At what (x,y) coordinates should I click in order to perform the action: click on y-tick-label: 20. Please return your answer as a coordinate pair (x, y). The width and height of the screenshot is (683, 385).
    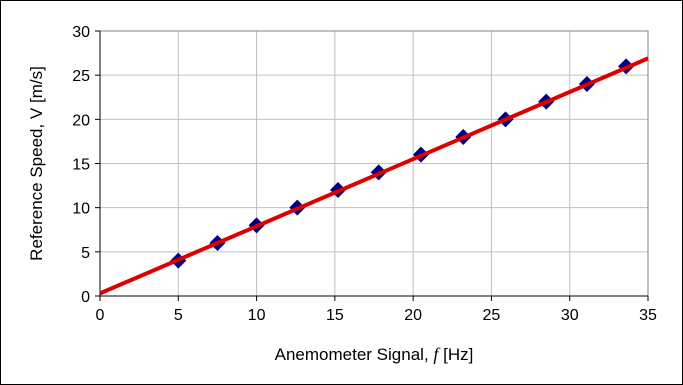
    Looking at the image, I should click on (81, 120).